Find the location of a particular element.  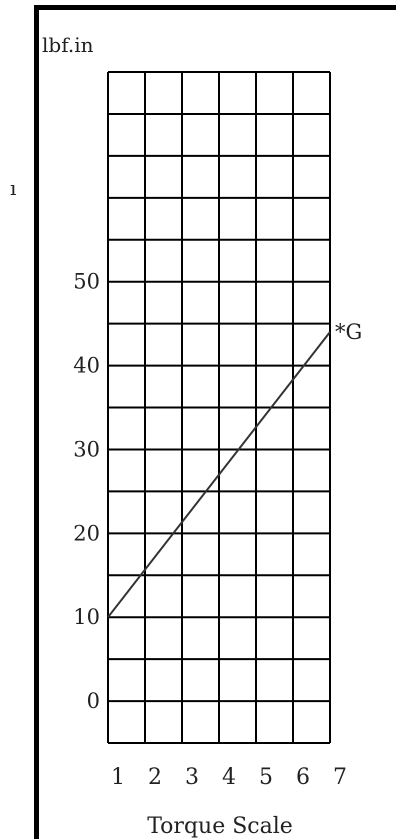

y-tick-label-50: 50 is located at coordinates (86, 282).